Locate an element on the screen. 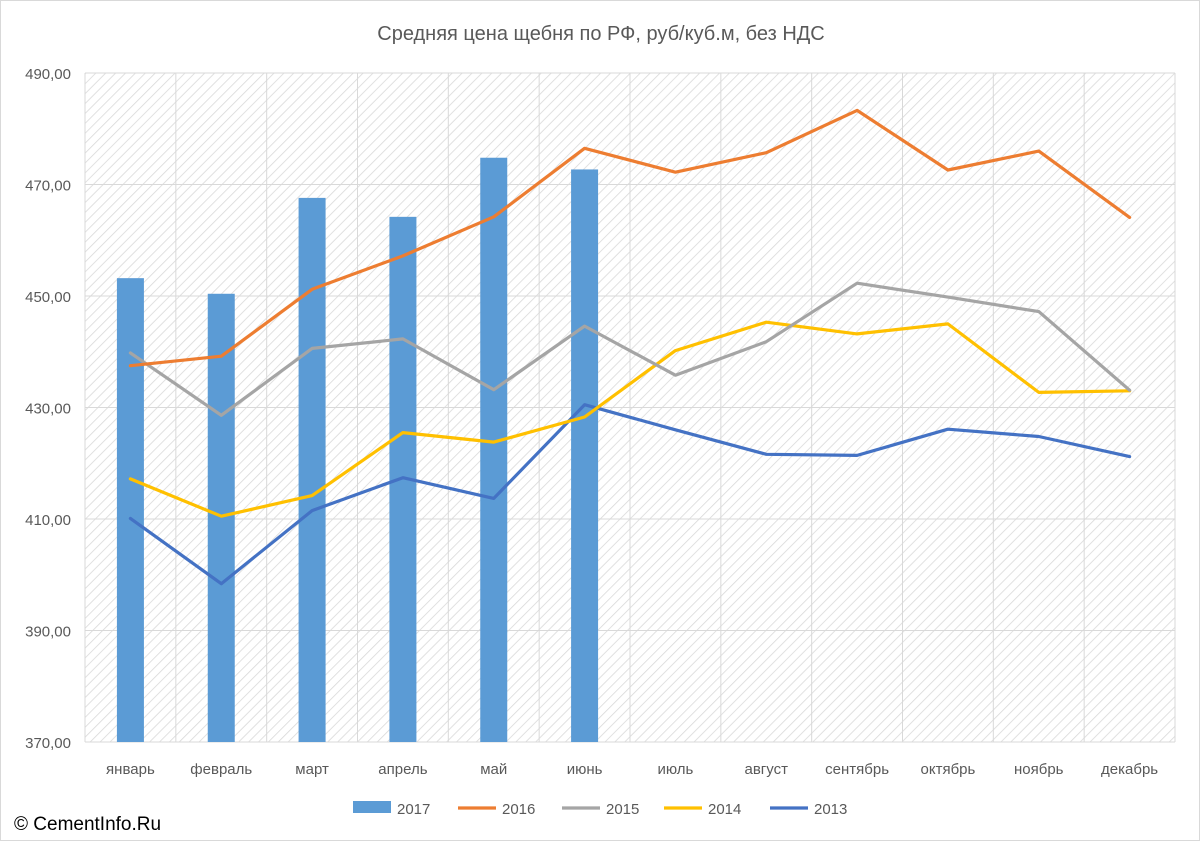  legend-label-2015: 2015 is located at coordinates (622, 809).